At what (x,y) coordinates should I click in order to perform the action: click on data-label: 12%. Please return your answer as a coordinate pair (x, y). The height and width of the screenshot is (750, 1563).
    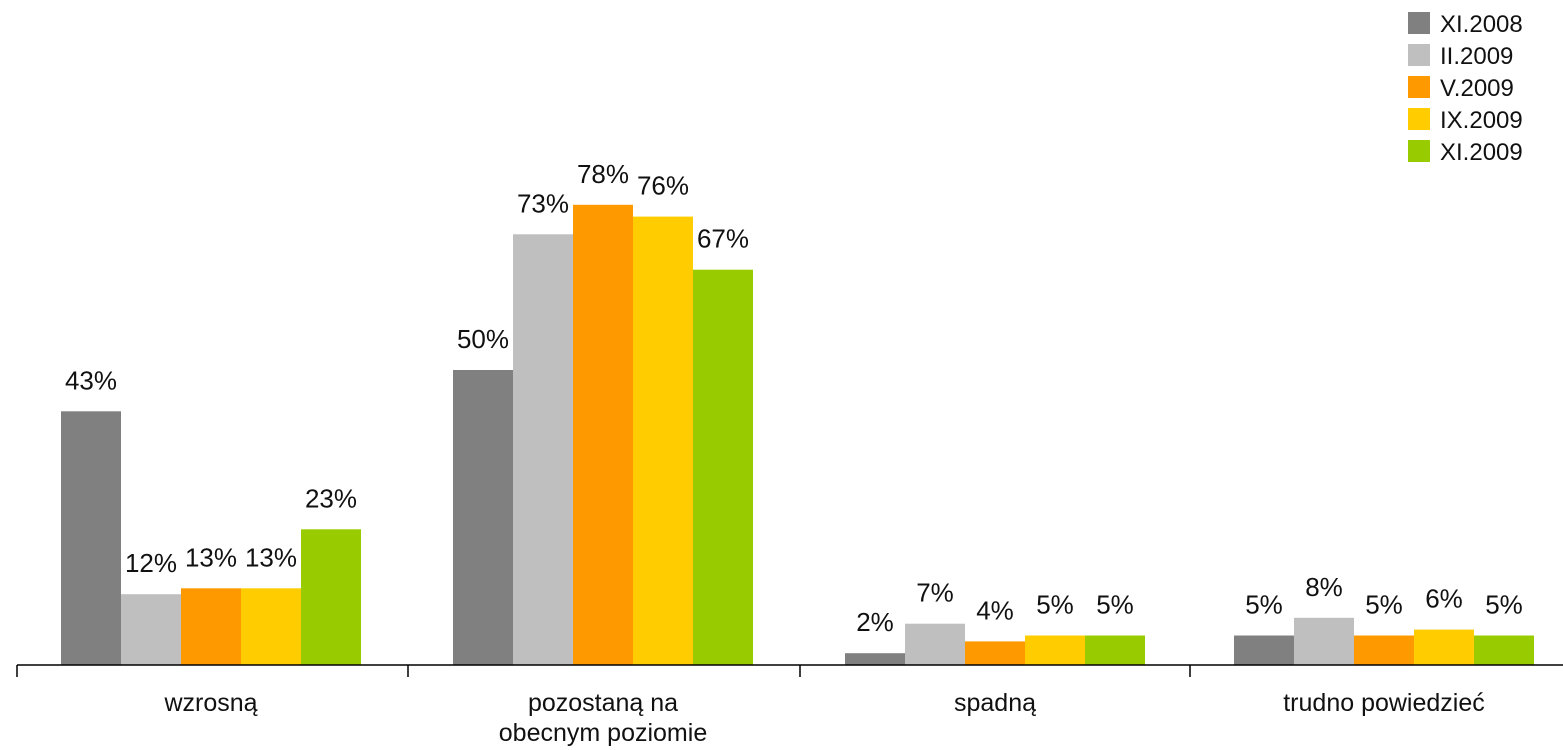
    Looking at the image, I should click on (151, 563).